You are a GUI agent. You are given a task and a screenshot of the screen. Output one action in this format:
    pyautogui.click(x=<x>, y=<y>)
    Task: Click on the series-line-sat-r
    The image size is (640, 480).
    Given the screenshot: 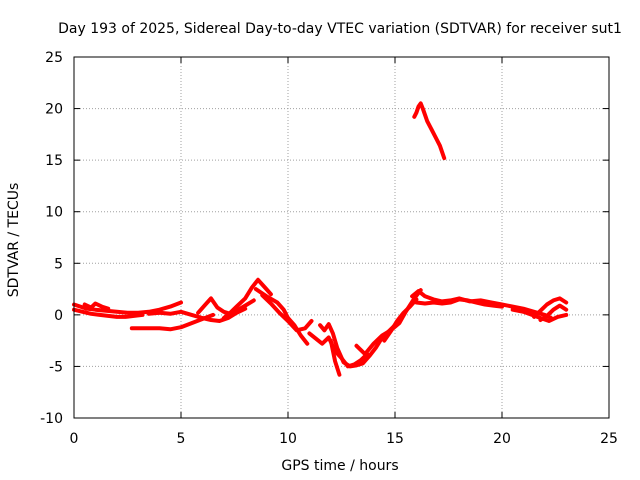 What is the action you would take?
    pyautogui.click(x=550, y=307)
    